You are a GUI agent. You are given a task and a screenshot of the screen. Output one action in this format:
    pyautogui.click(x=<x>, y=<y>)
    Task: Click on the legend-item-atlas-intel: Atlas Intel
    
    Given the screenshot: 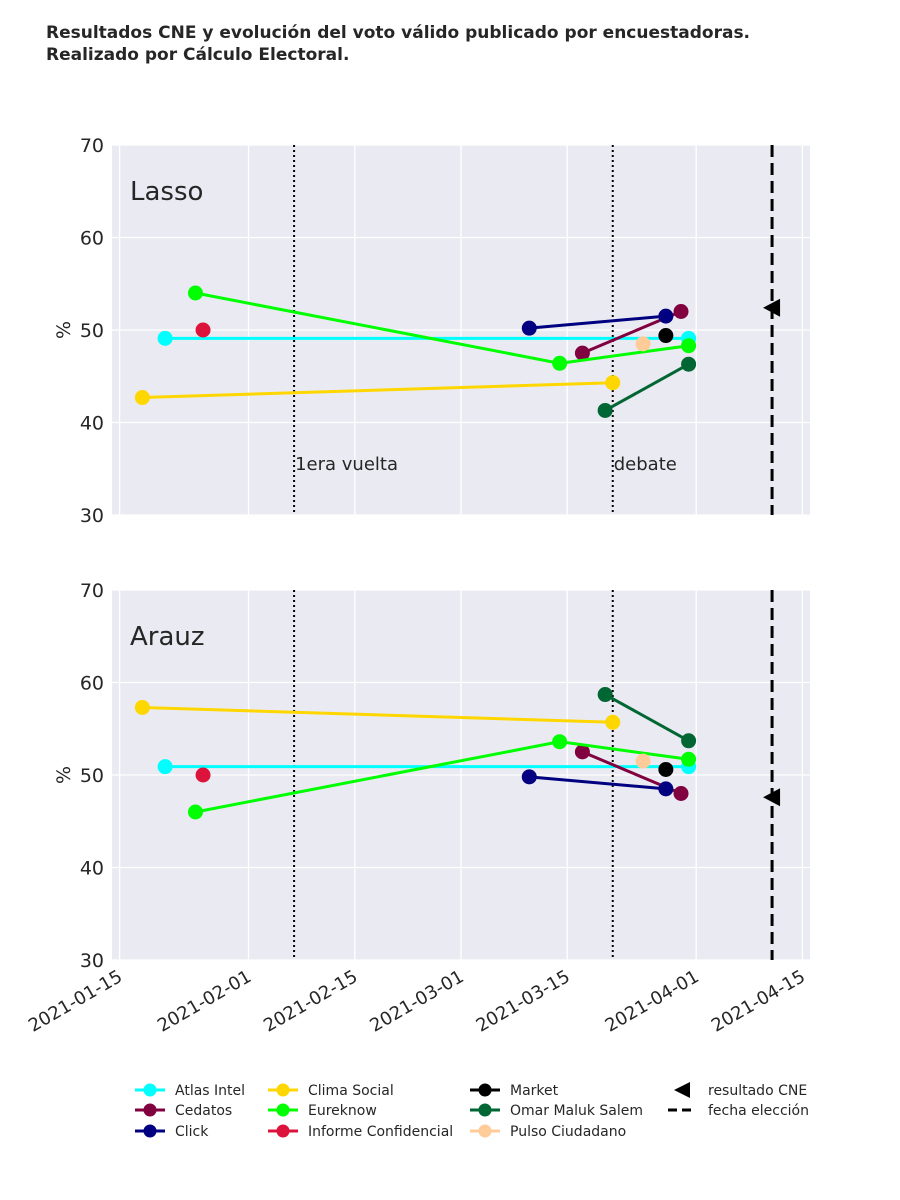 What is the action you would take?
    pyautogui.click(x=190, y=1091)
    